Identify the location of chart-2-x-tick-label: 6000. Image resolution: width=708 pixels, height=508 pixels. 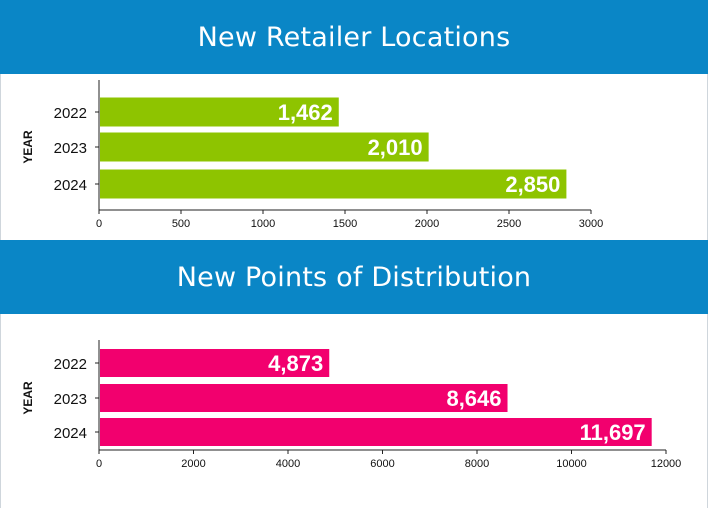
(382, 464).